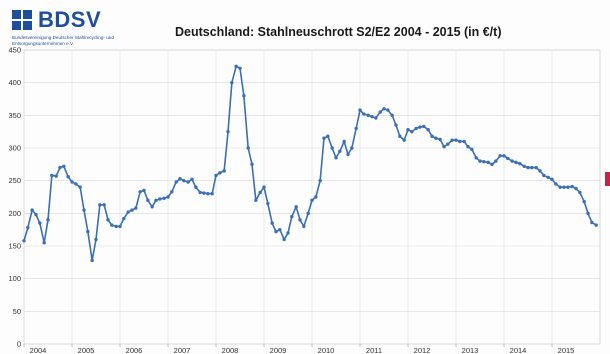  What do you see at coordinates (14, 246) in the screenshot?
I see `y-tick-label: 150` at bounding box center [14, 246].